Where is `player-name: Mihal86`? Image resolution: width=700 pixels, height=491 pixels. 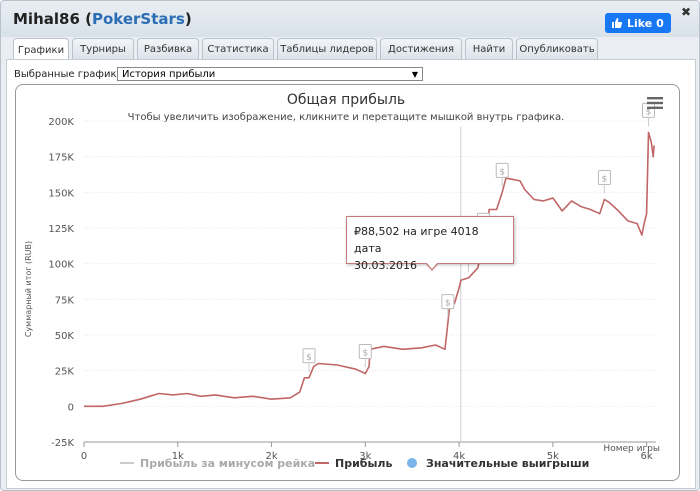
player-name: Mihal86 is located at coordinates (46, 19).